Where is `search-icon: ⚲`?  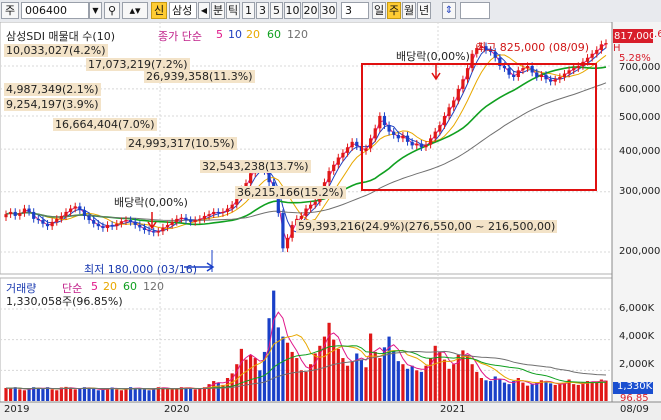 search-icon: ⚲ is located at coordinates (112, 10).